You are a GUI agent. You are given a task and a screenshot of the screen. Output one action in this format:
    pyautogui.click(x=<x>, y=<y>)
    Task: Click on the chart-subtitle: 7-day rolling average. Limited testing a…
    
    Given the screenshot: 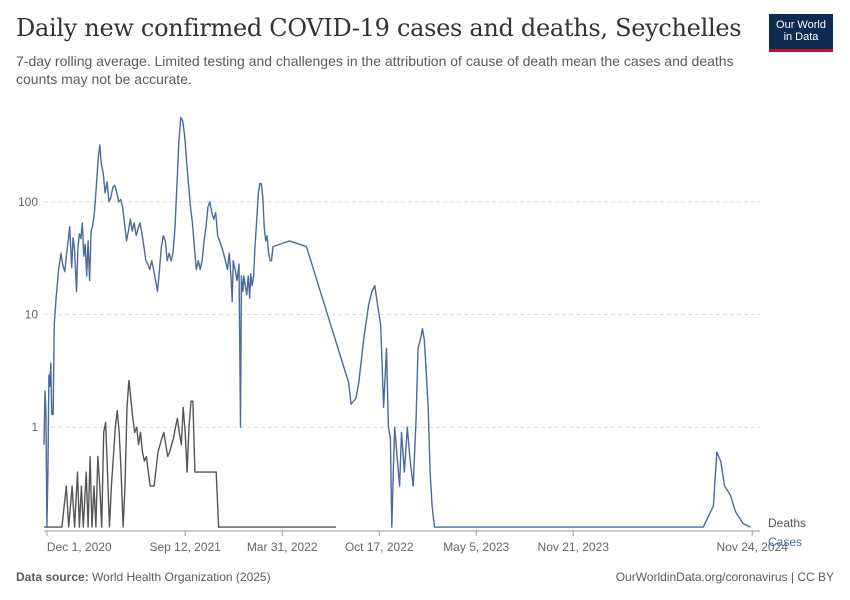 What is the action you would take?
    pyautogui.click(x=375, y=70)
    